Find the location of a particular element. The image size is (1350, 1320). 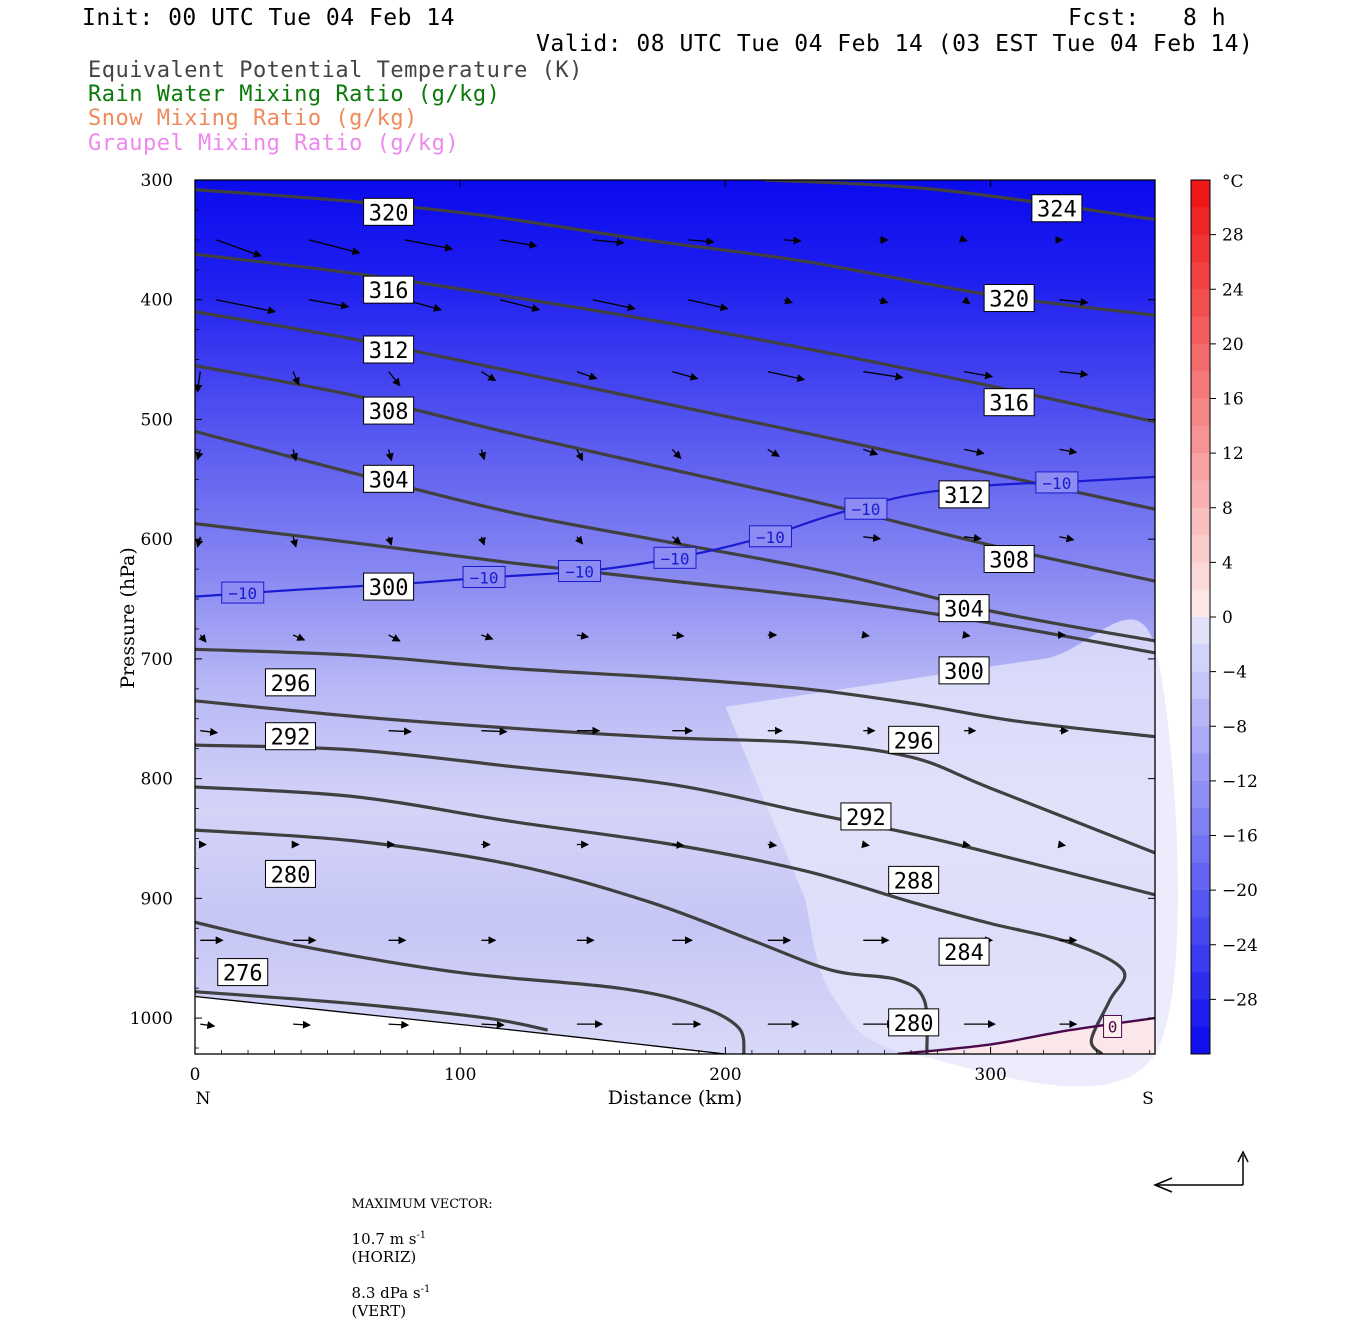

init-time: Init: 00 UTC Tue 04 Feb 14 is located at coordinates (269, 18).